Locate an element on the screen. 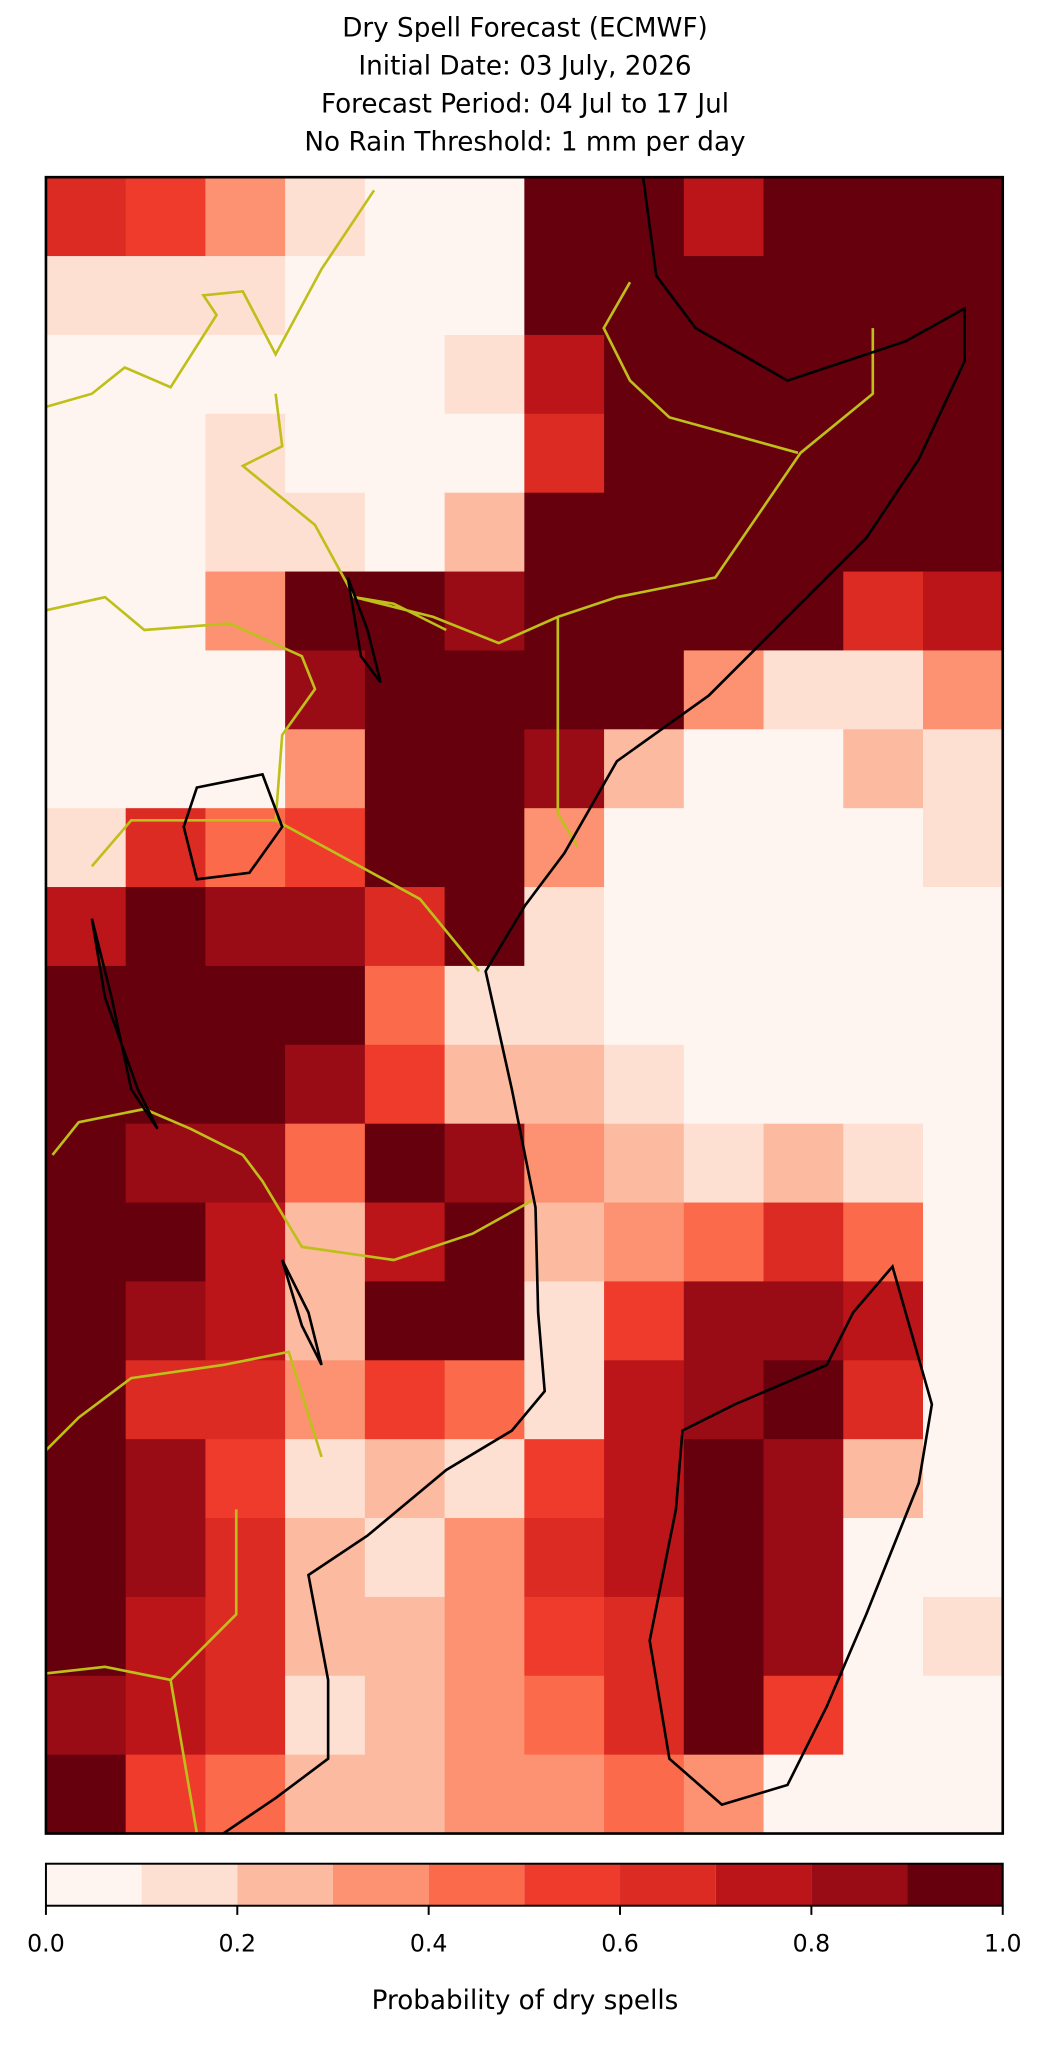 Image resolution: width=1050 pixels, height=2064 pixels. colorbar: 0.0 0.2 0.4 0.6 0.8 1.0 is located at coordinates (524, 1910).